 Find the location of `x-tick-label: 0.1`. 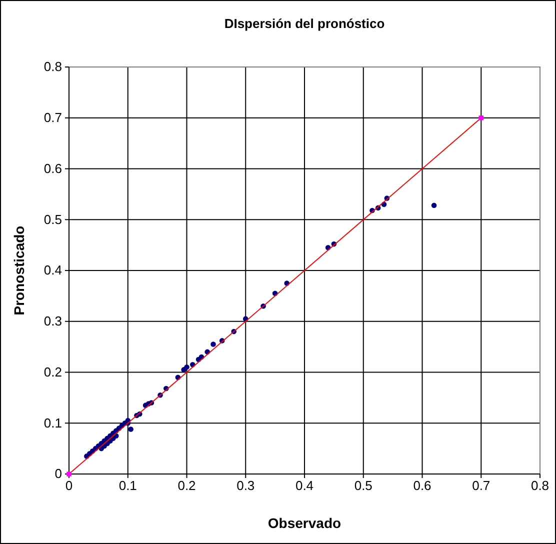

x-tick-label: 0.1 is located at coordinates (127, 486).